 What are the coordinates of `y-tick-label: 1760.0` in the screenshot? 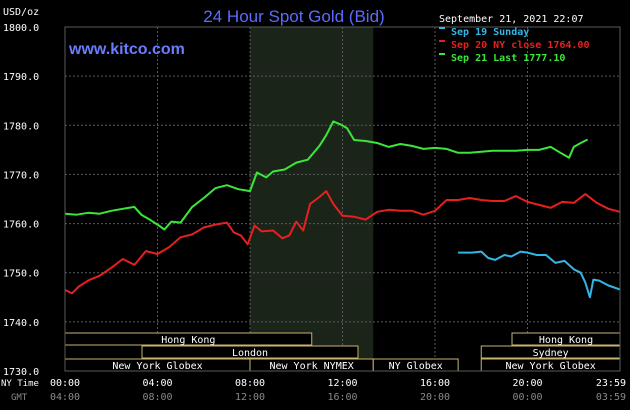 It's located at (21, 225).